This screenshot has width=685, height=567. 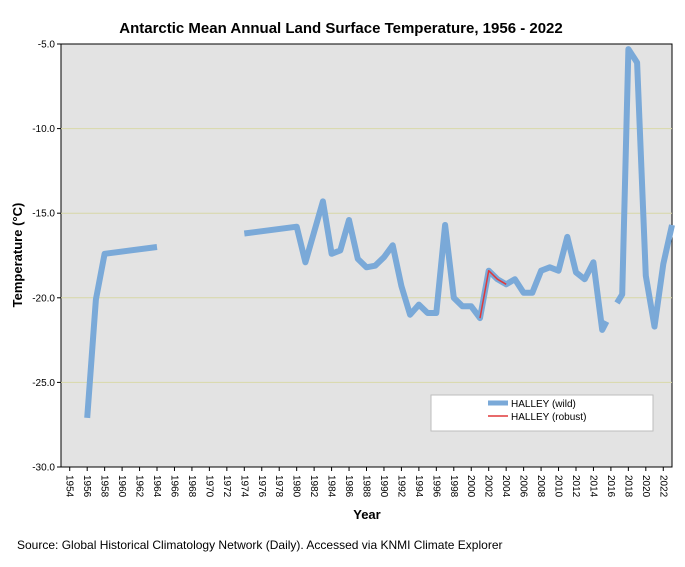 I want to click on x-tick-label: 1954, so click(x=69, y=486).